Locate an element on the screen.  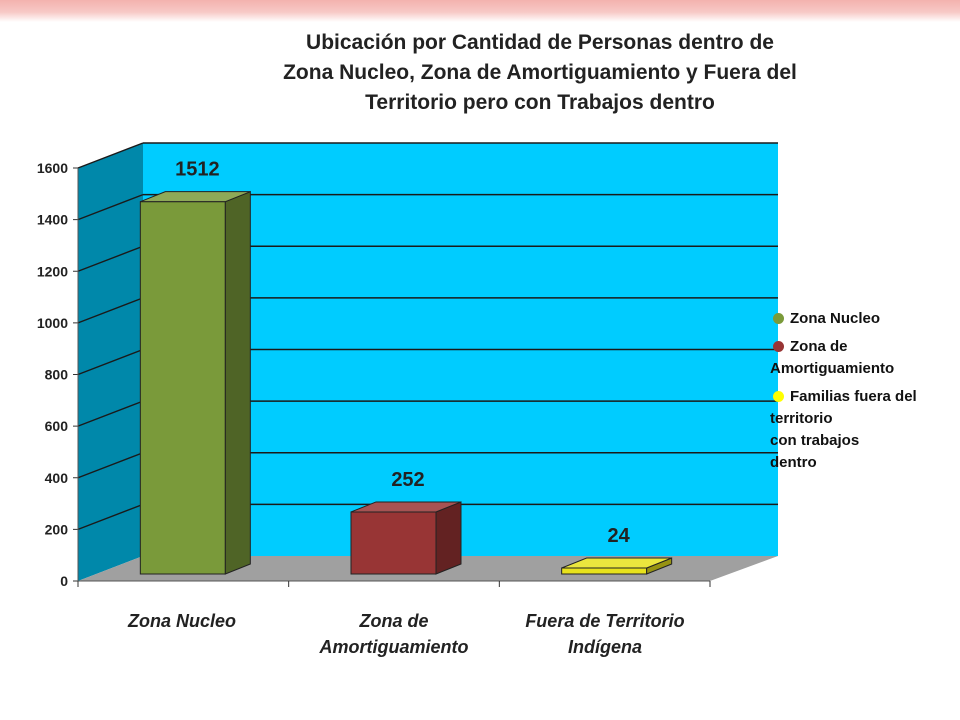
category-label-fuera-territorio: Fuera de Territorio Indígena is located at coordinates (605, 634).